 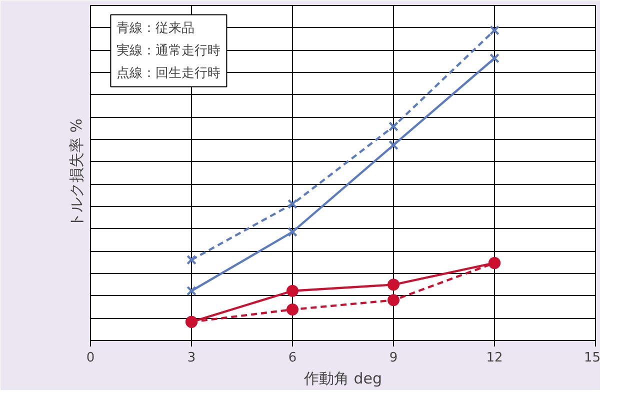 I want to click on x-tick-label: 6, so click(x=292, y=358).